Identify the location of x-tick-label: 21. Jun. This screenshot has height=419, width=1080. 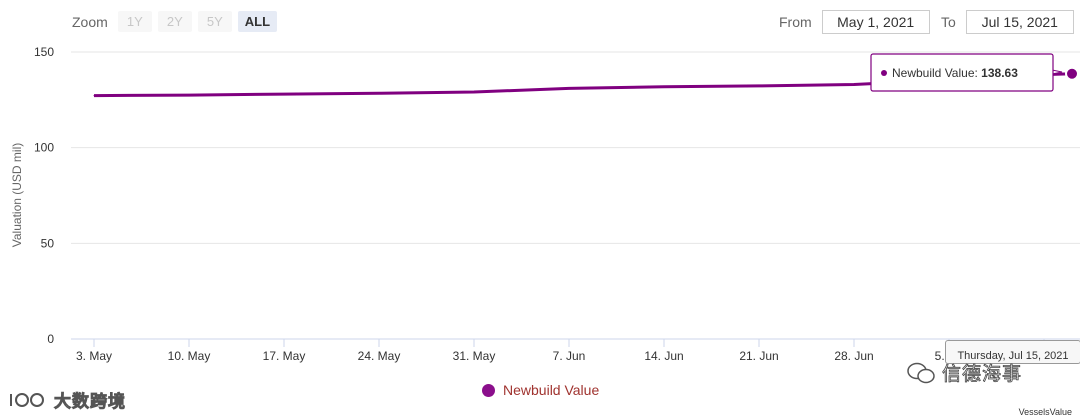
(758, 356).